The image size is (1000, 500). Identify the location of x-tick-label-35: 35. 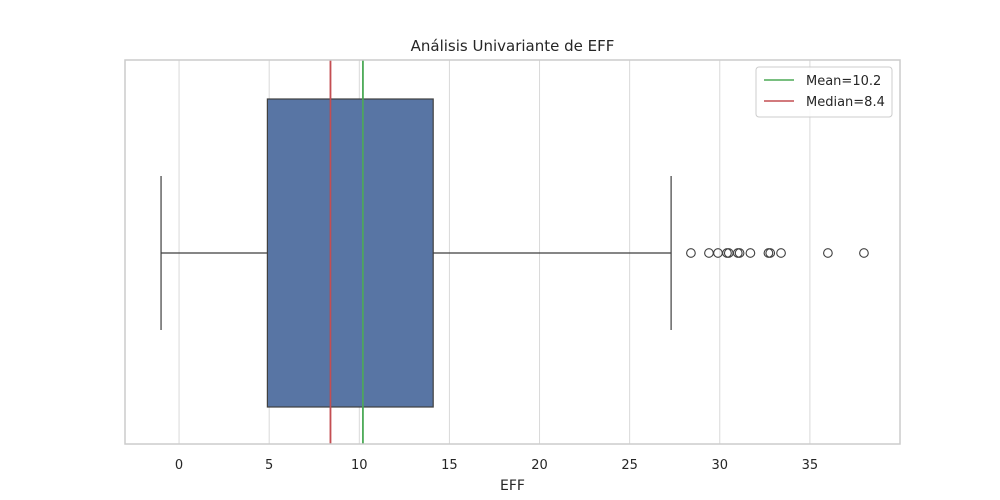
(810, 465).